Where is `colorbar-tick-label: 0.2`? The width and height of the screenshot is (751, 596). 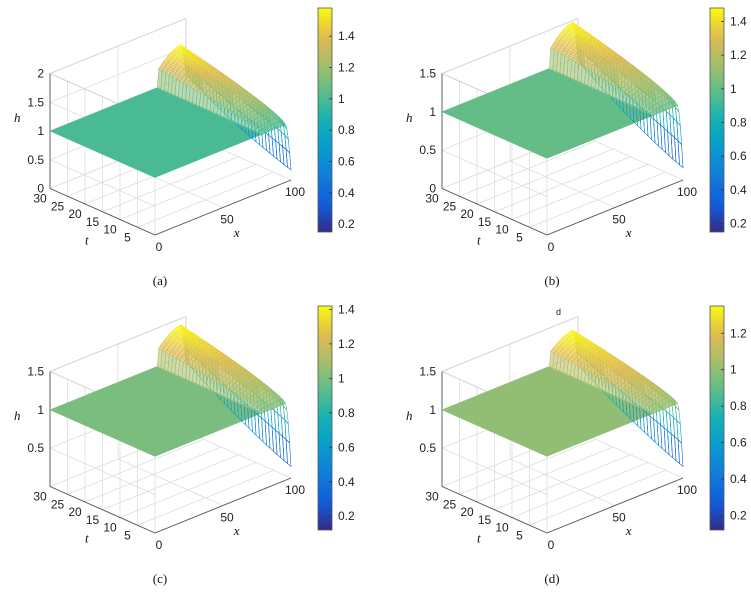 colorbar-tick-label: 0.2 is located at coordinates (738, 224).